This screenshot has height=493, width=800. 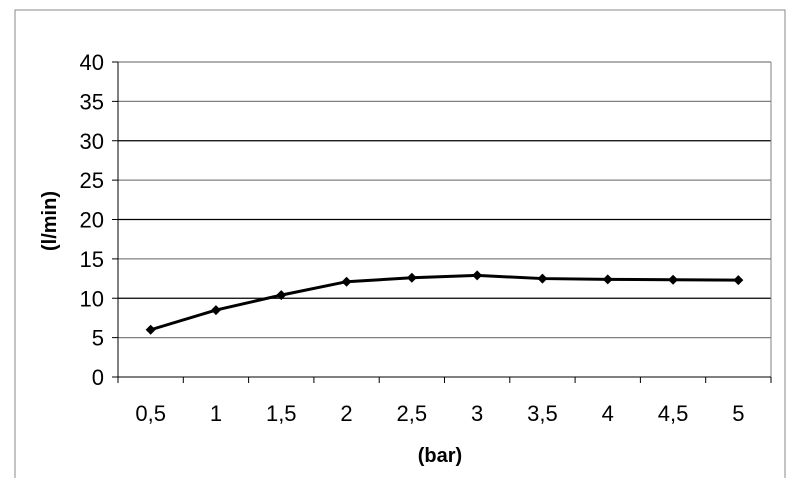 I want to click on y-tick-label: 0, so click(x=98, y=377).